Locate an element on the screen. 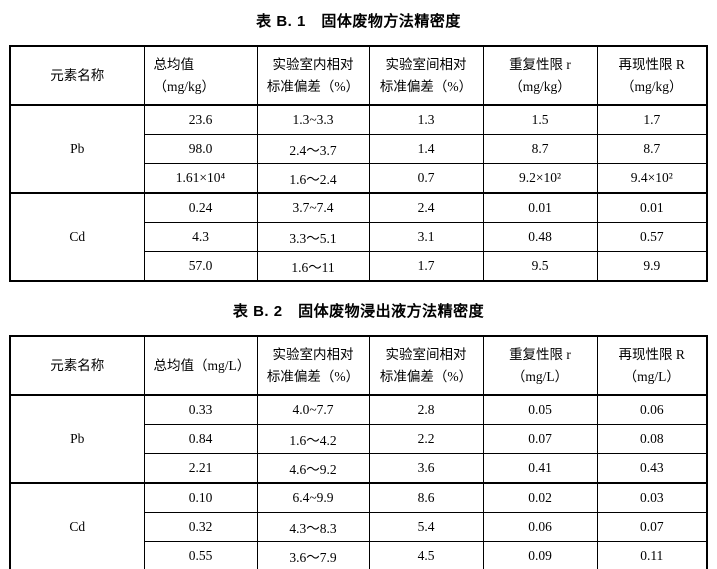 The width and height of the screenshot is (717, 569). table-cell: 0.09 is located at coordinates (540, 555).